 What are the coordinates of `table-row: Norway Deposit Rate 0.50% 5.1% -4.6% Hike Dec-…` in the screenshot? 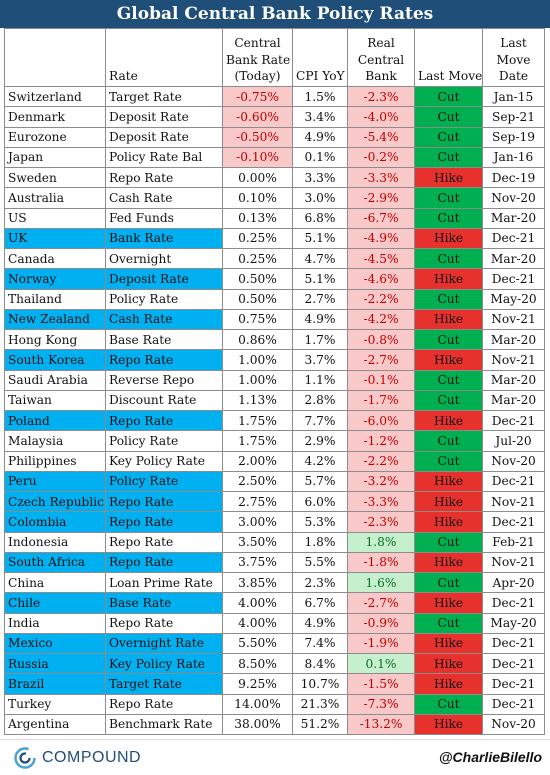 It's located at (274, 279).